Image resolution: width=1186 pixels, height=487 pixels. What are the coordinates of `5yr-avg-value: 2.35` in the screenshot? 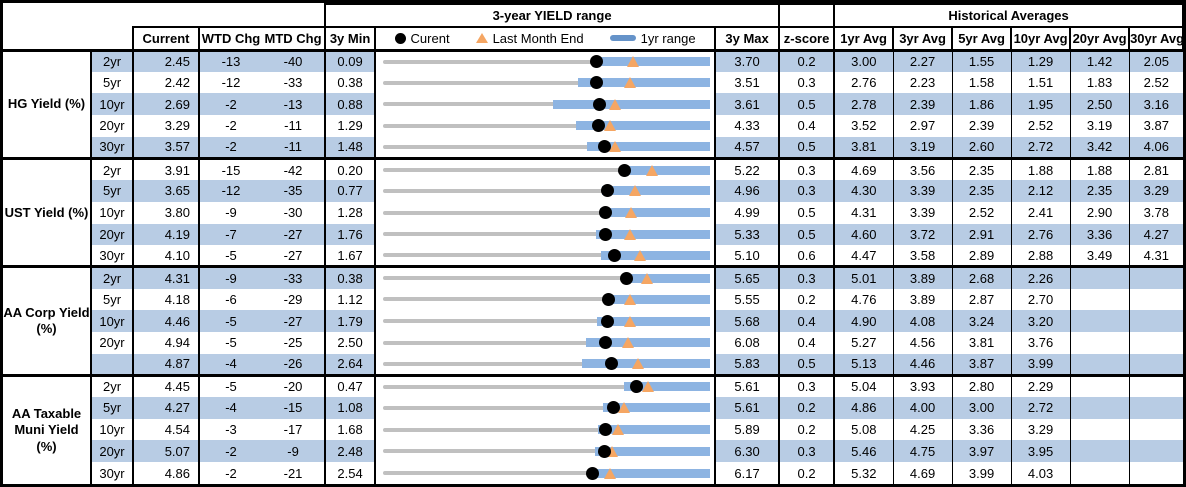 It's located at (982, 168).